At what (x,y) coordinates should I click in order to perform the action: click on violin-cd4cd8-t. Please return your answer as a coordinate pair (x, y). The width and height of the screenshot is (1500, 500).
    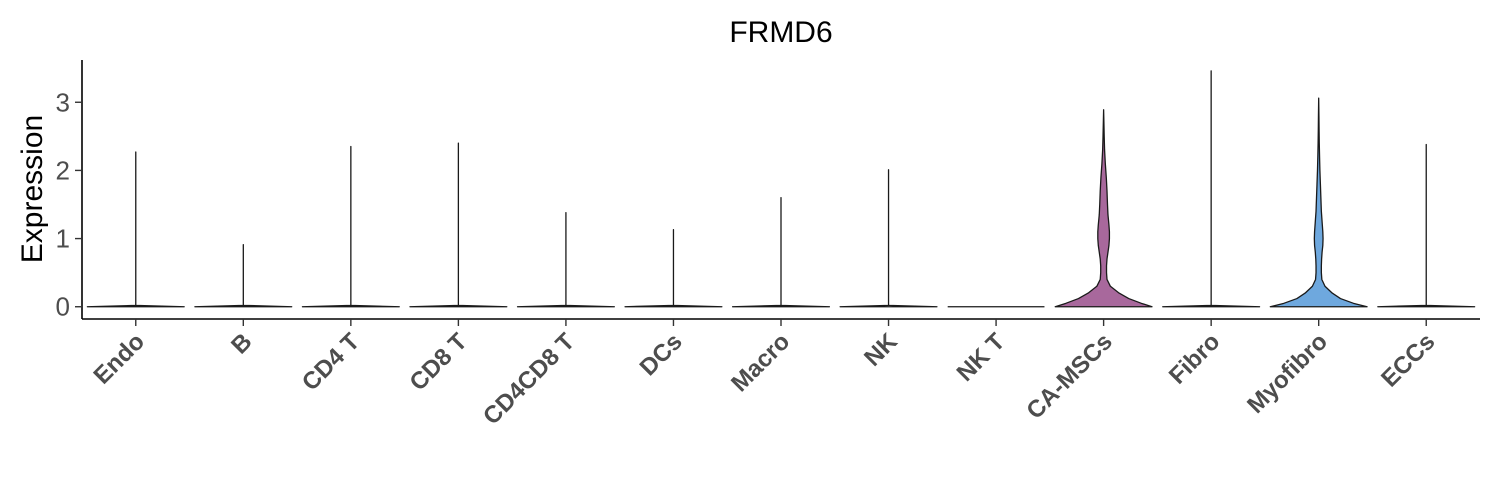
    Looking at the image, I should click on (565, 260).